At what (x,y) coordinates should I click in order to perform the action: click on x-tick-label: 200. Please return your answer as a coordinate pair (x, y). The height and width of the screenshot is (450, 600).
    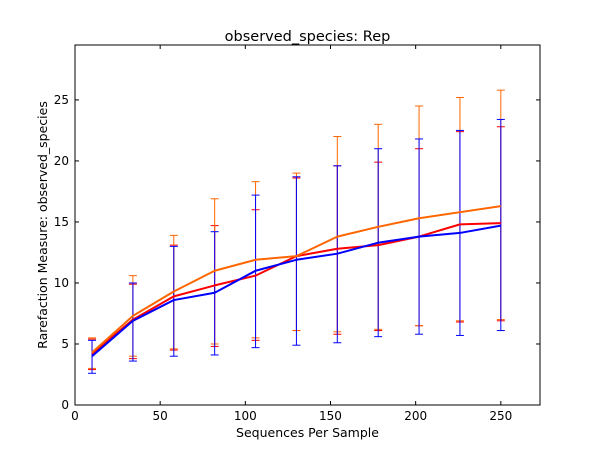
    Looking at the image, I should click on (415, 416).